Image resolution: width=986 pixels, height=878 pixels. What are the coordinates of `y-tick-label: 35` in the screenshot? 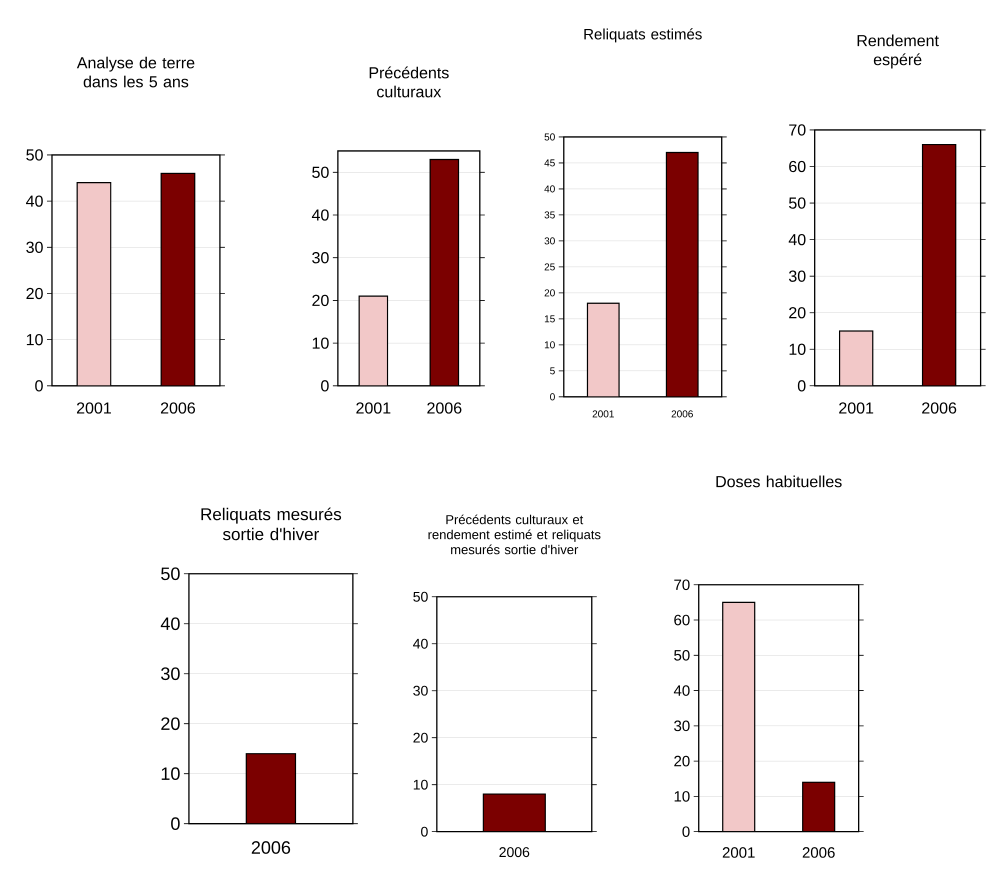 It's located at (549, 215).